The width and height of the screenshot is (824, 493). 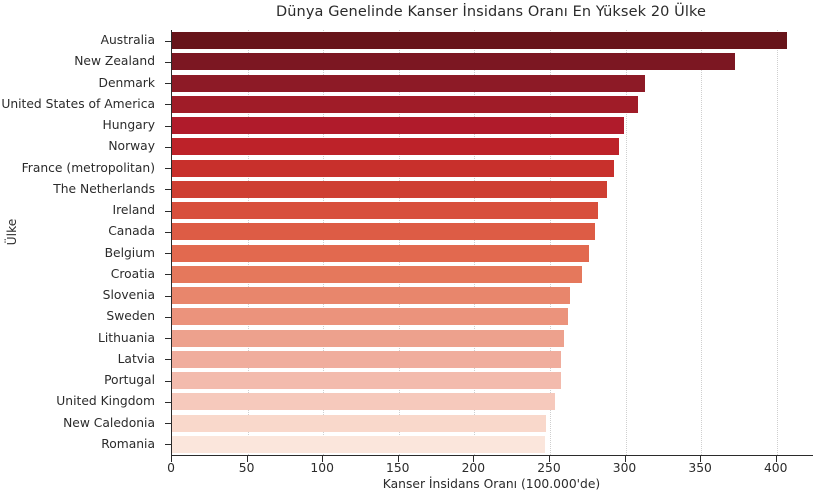 What do you see at coordinates (105, 401) in the screenshot?
I see `y-ticklabel: United Kingdom` at bounding box center [105, 401].